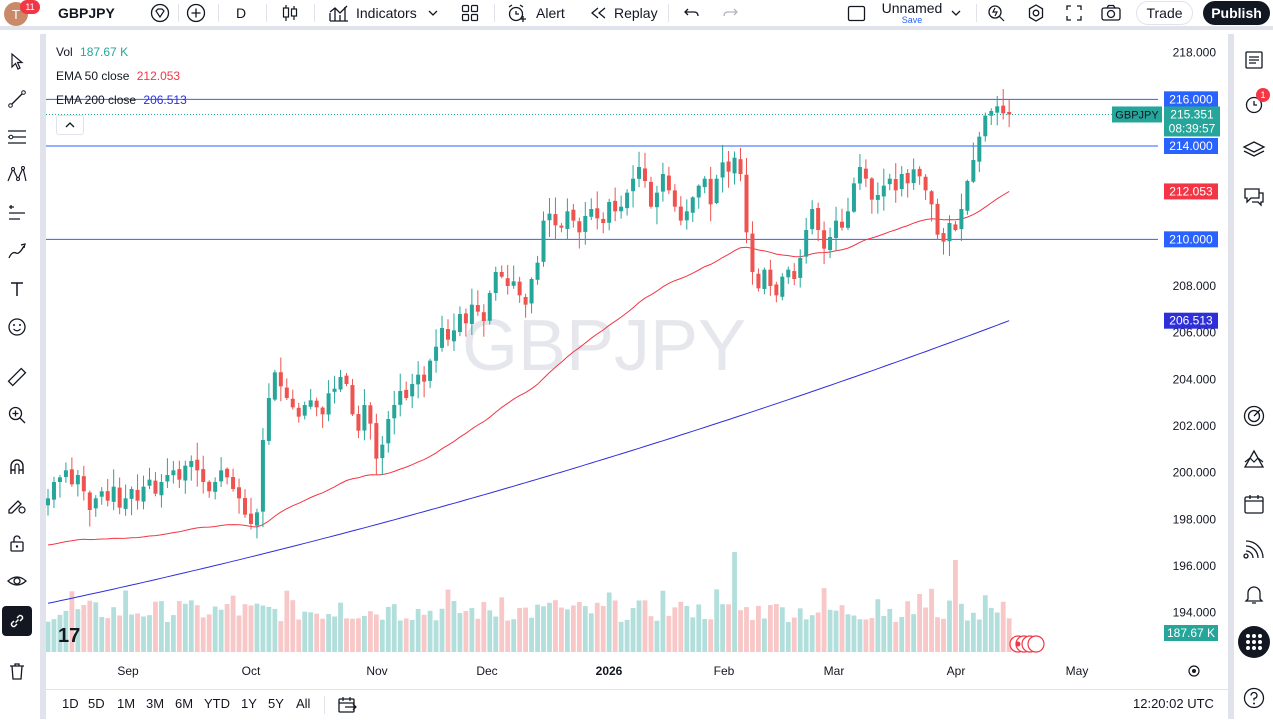 Image resolution: width=1273 pixels, height=720 pixels. I want to click on link-icon, so click(17, 621).